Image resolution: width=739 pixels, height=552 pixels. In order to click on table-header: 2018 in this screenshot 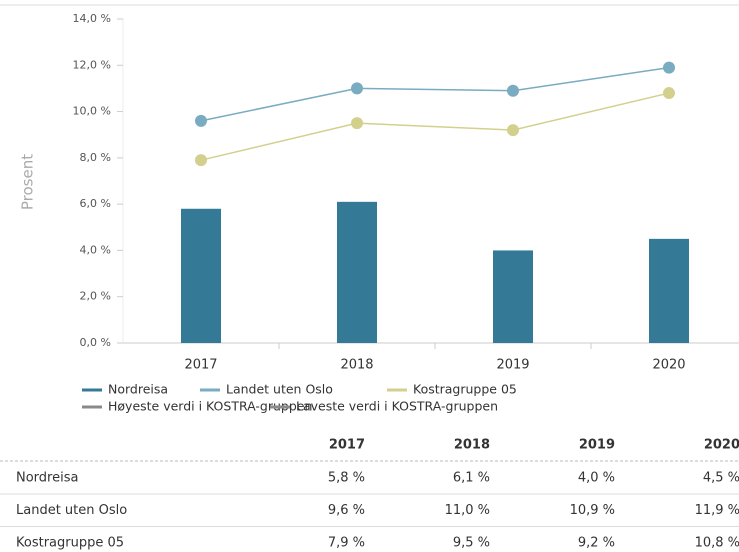, I will do `click(472, 445)`.